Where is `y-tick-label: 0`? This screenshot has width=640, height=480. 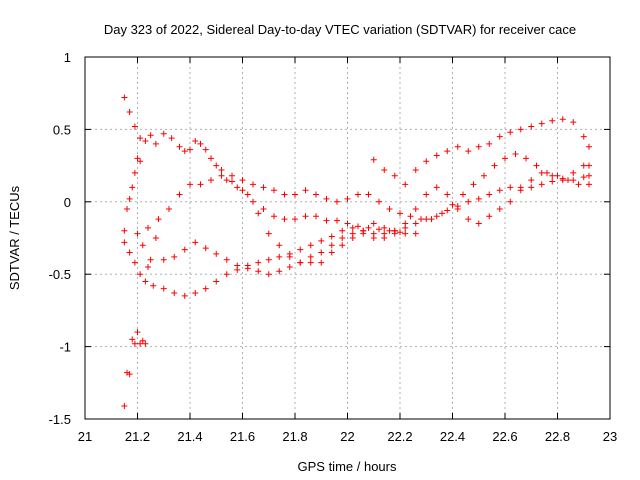 y-tick-label: 0 is located at coordinates (67, 202).